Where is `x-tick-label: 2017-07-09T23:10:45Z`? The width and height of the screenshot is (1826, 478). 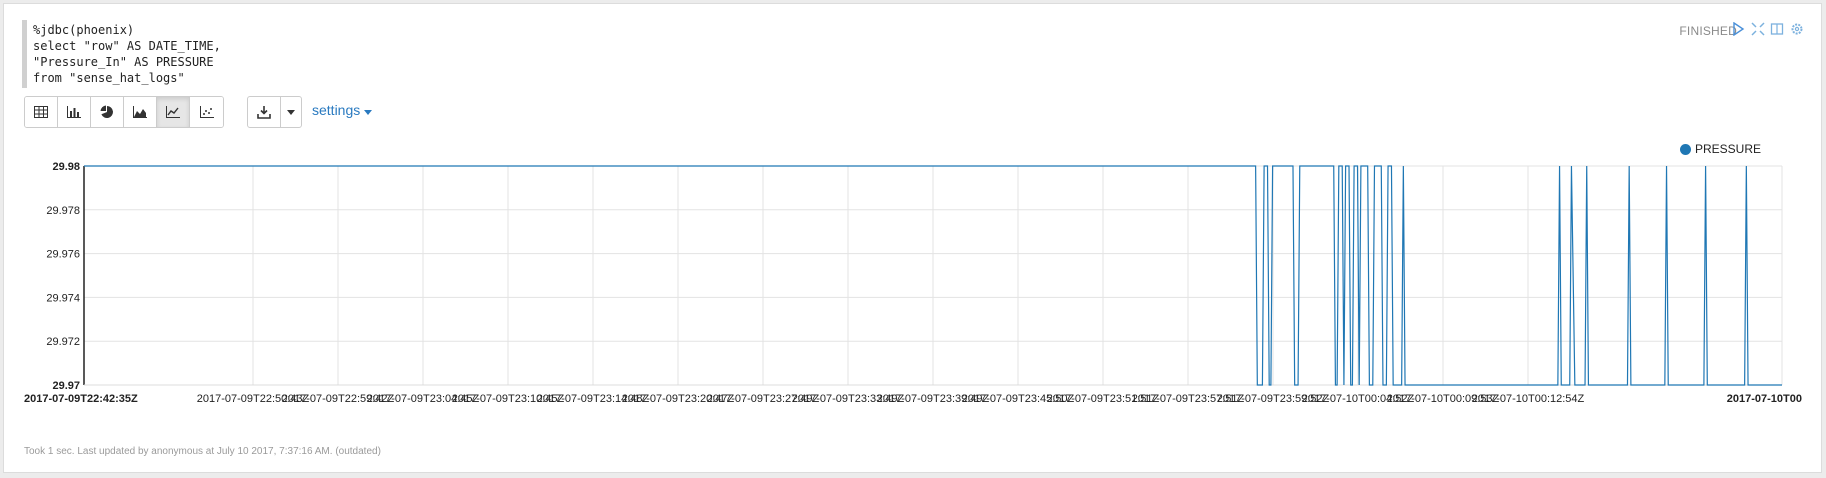 x-tick-label: 2017-07-09T23:10:45Z is located at coordinates (508, 399).